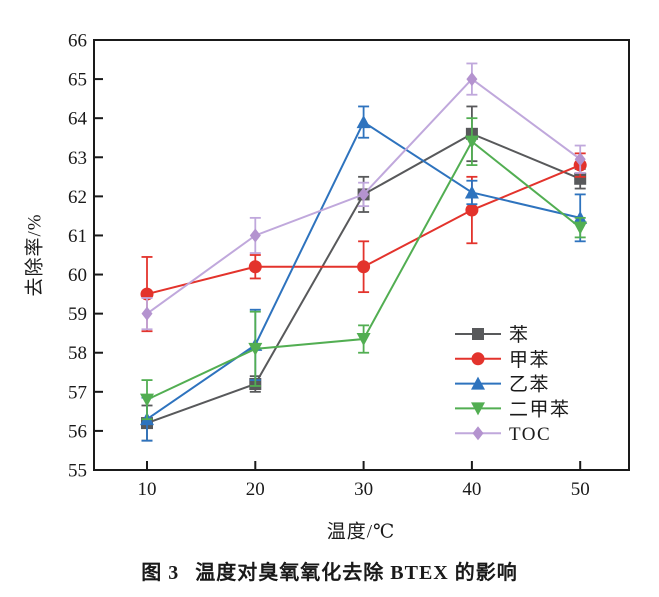 Image resolution: width=659 pixels, height=597 pixels. Describe the element at coordinates (77, 275) in the screenshot. I see `y-tick-label: 60` at that location.